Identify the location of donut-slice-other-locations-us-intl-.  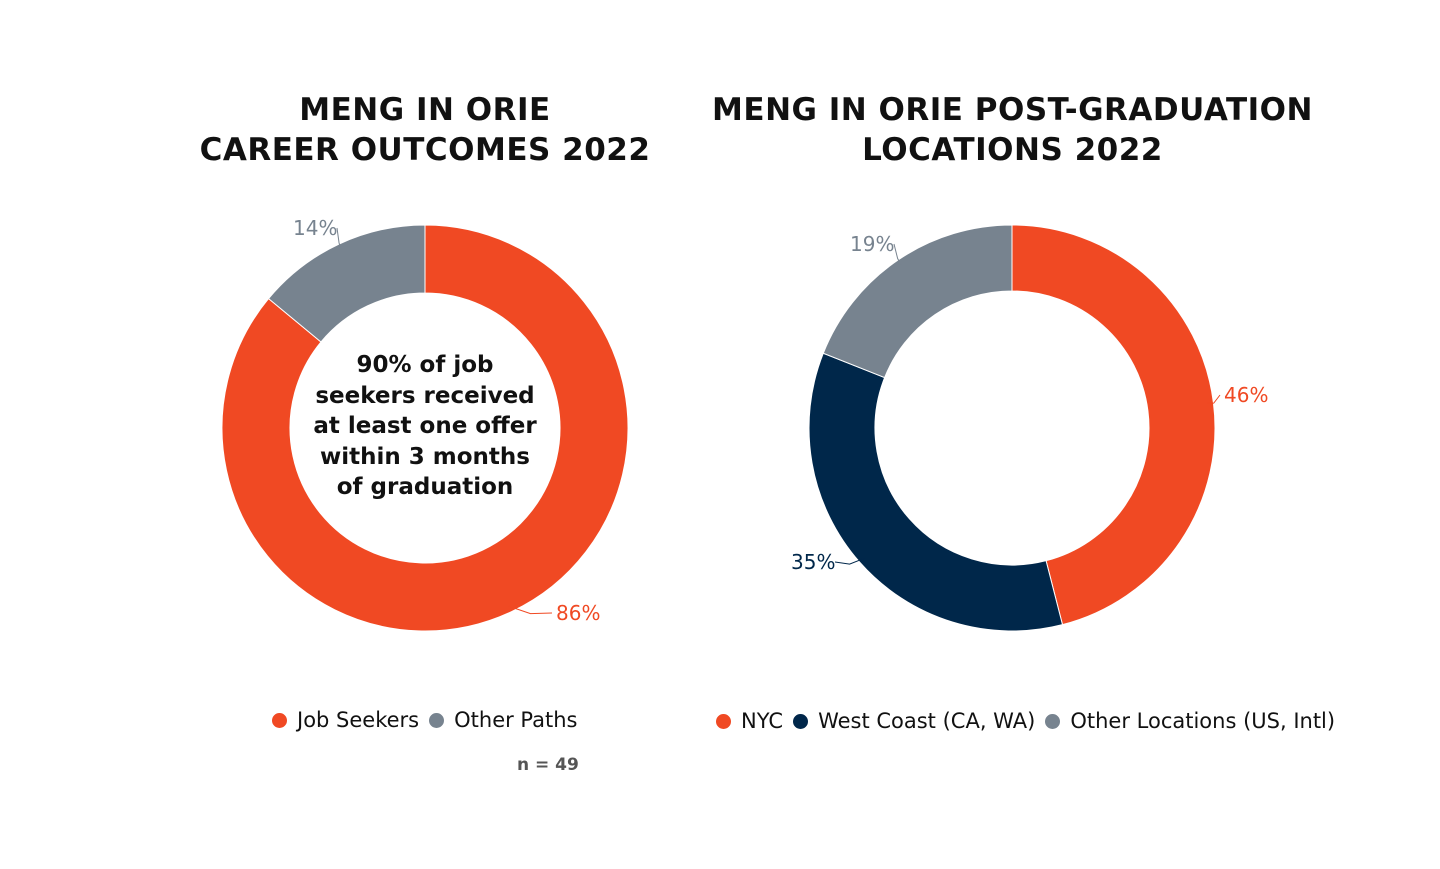
(917, 301).